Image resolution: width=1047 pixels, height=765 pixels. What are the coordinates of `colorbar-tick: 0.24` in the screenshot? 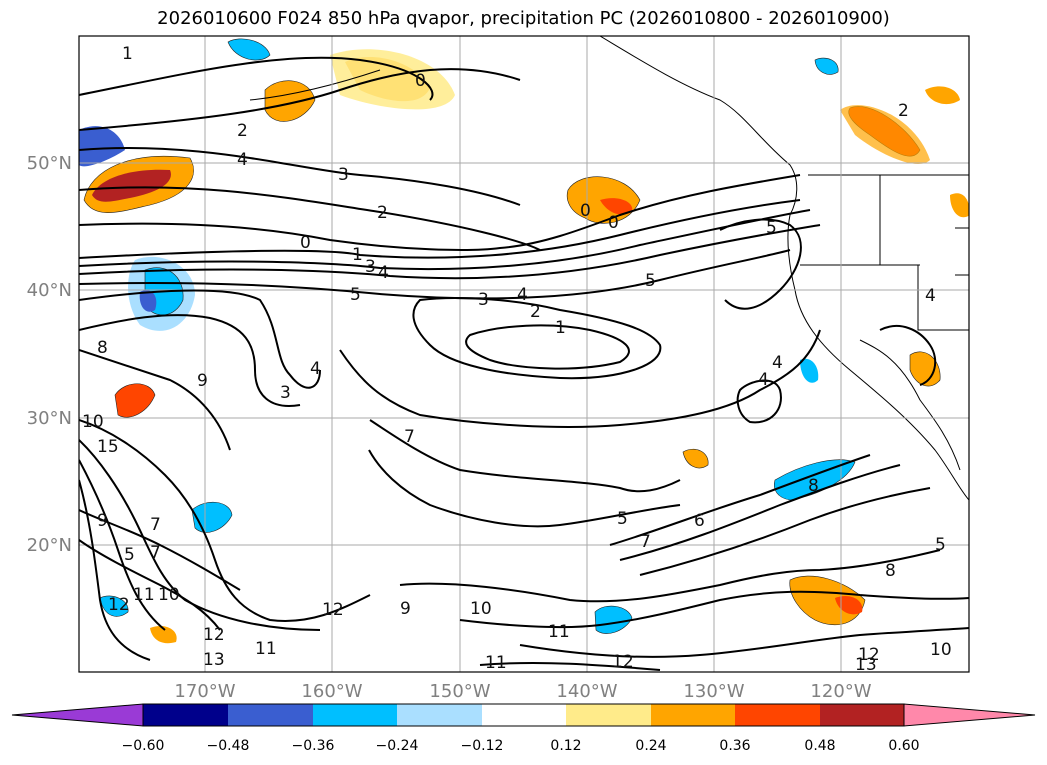 It's located at (650, 746).